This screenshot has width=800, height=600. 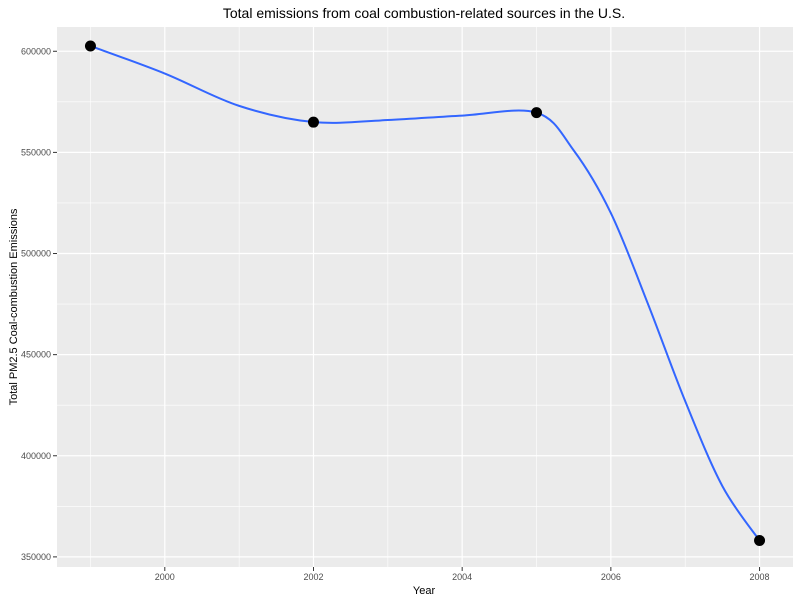 What do you see at coordinates (462, 577) in the screenshot?
I see `x-tick-label: 2004` at bounding box center [462, 577].